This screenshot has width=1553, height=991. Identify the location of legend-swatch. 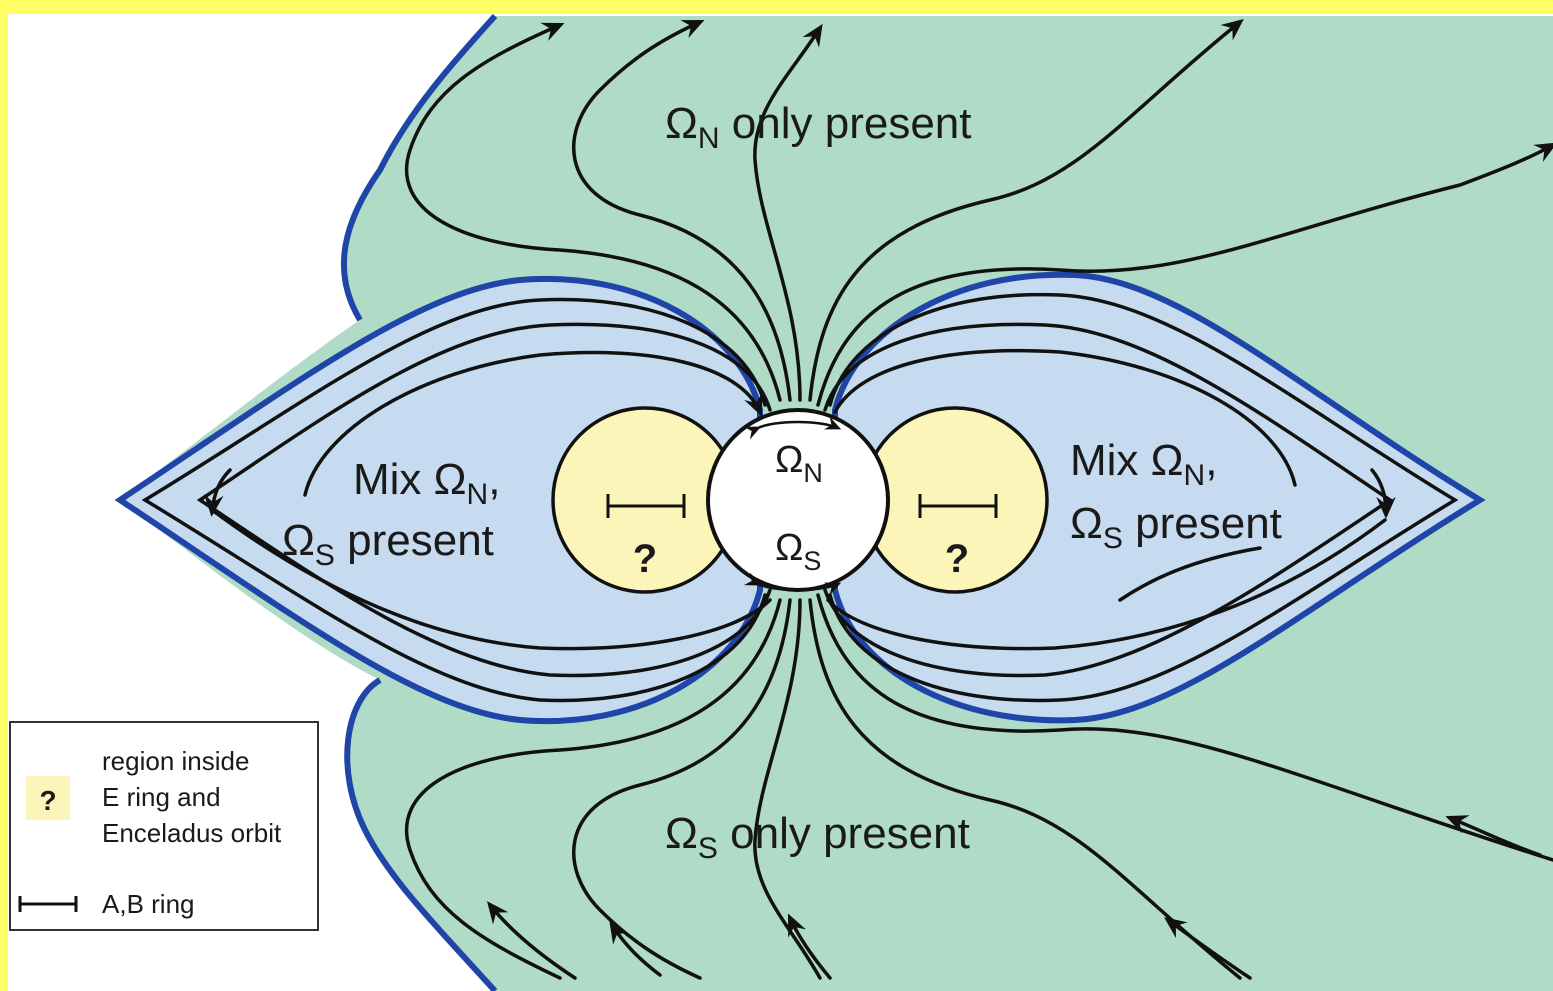
(48, 798).